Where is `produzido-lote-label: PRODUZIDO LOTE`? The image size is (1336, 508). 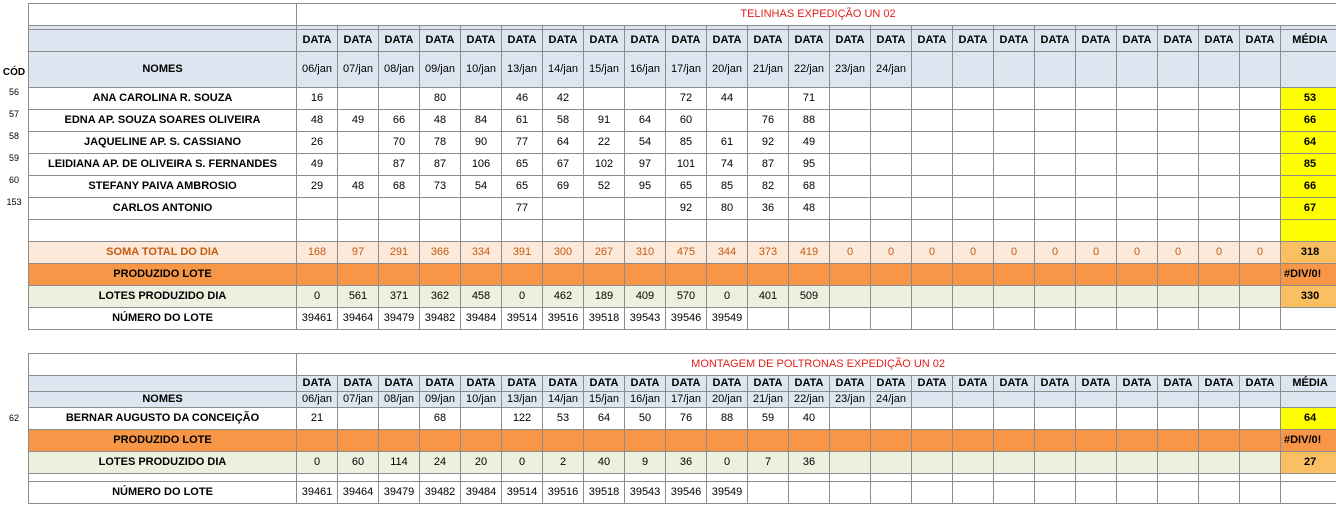 produzido-lote-label: PRODUZIDO LOTE is located at coordinates (162, 274).